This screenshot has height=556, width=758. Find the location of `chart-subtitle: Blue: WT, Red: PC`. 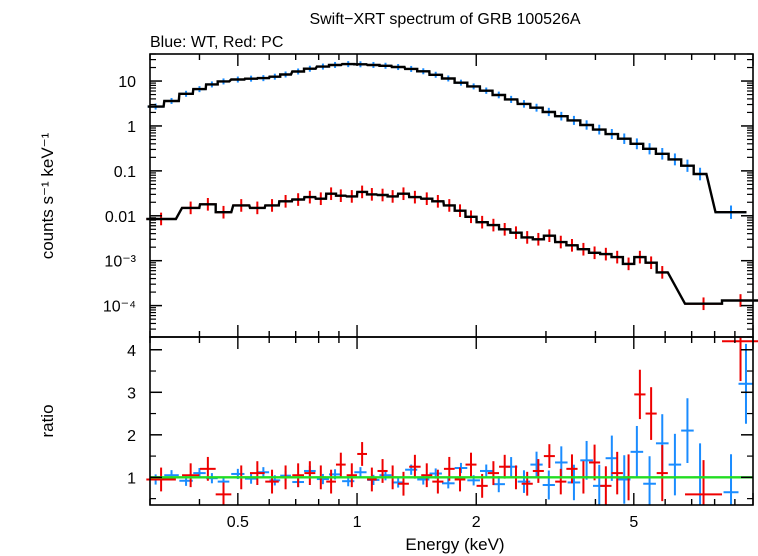

chart-subtitle: Blue: WT, Red: PC is located at coordinates (216, 42).